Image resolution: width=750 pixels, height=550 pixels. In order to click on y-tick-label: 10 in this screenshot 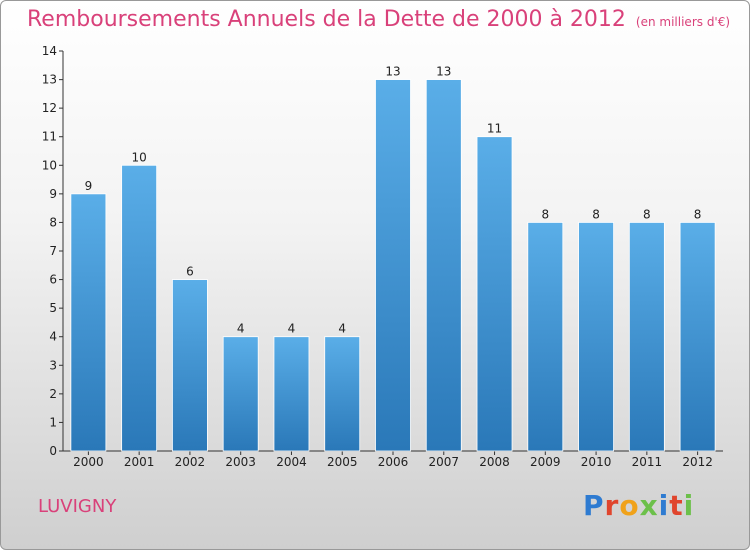, I will do `click(49, 165)`.